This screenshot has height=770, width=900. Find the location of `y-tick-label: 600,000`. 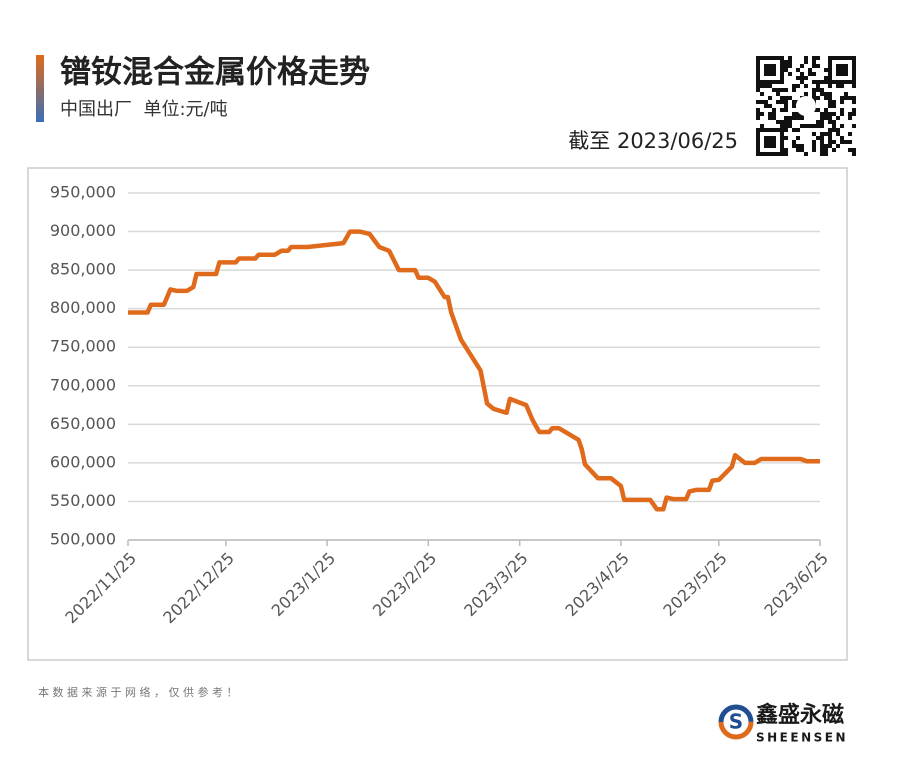

y-tick-label: 600,000 is located at coordinates (83, 461).